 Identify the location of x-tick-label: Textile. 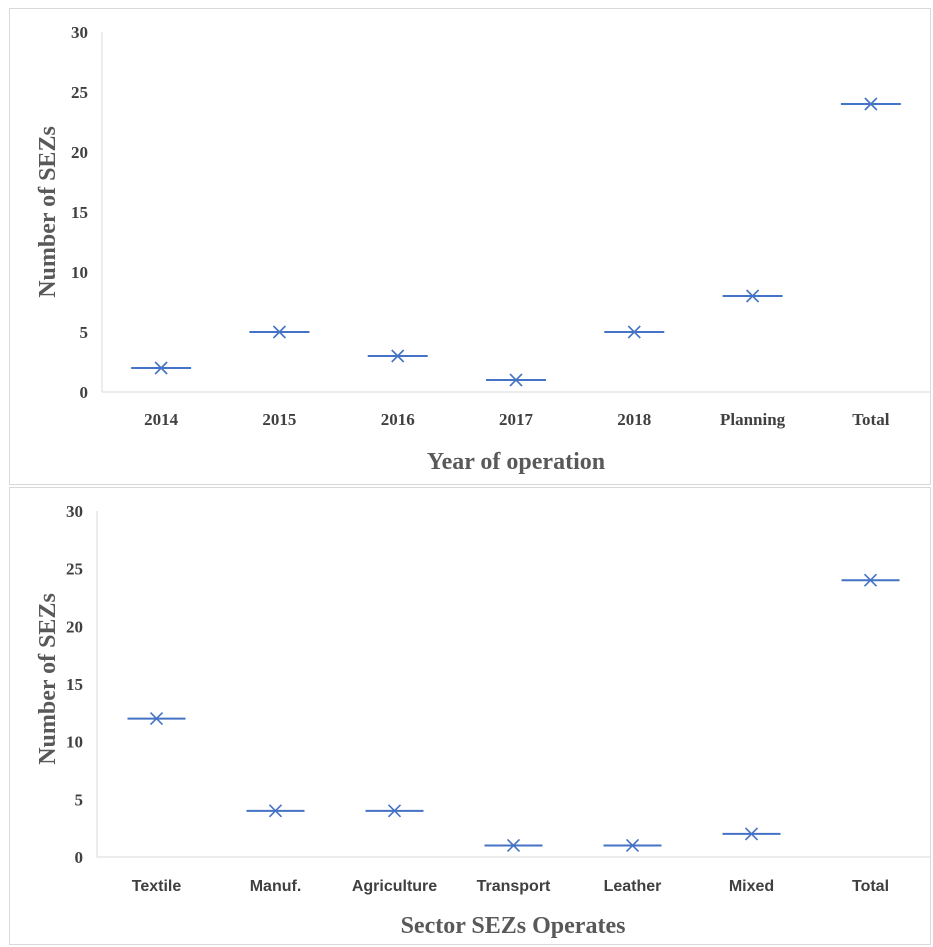
(157, 886).